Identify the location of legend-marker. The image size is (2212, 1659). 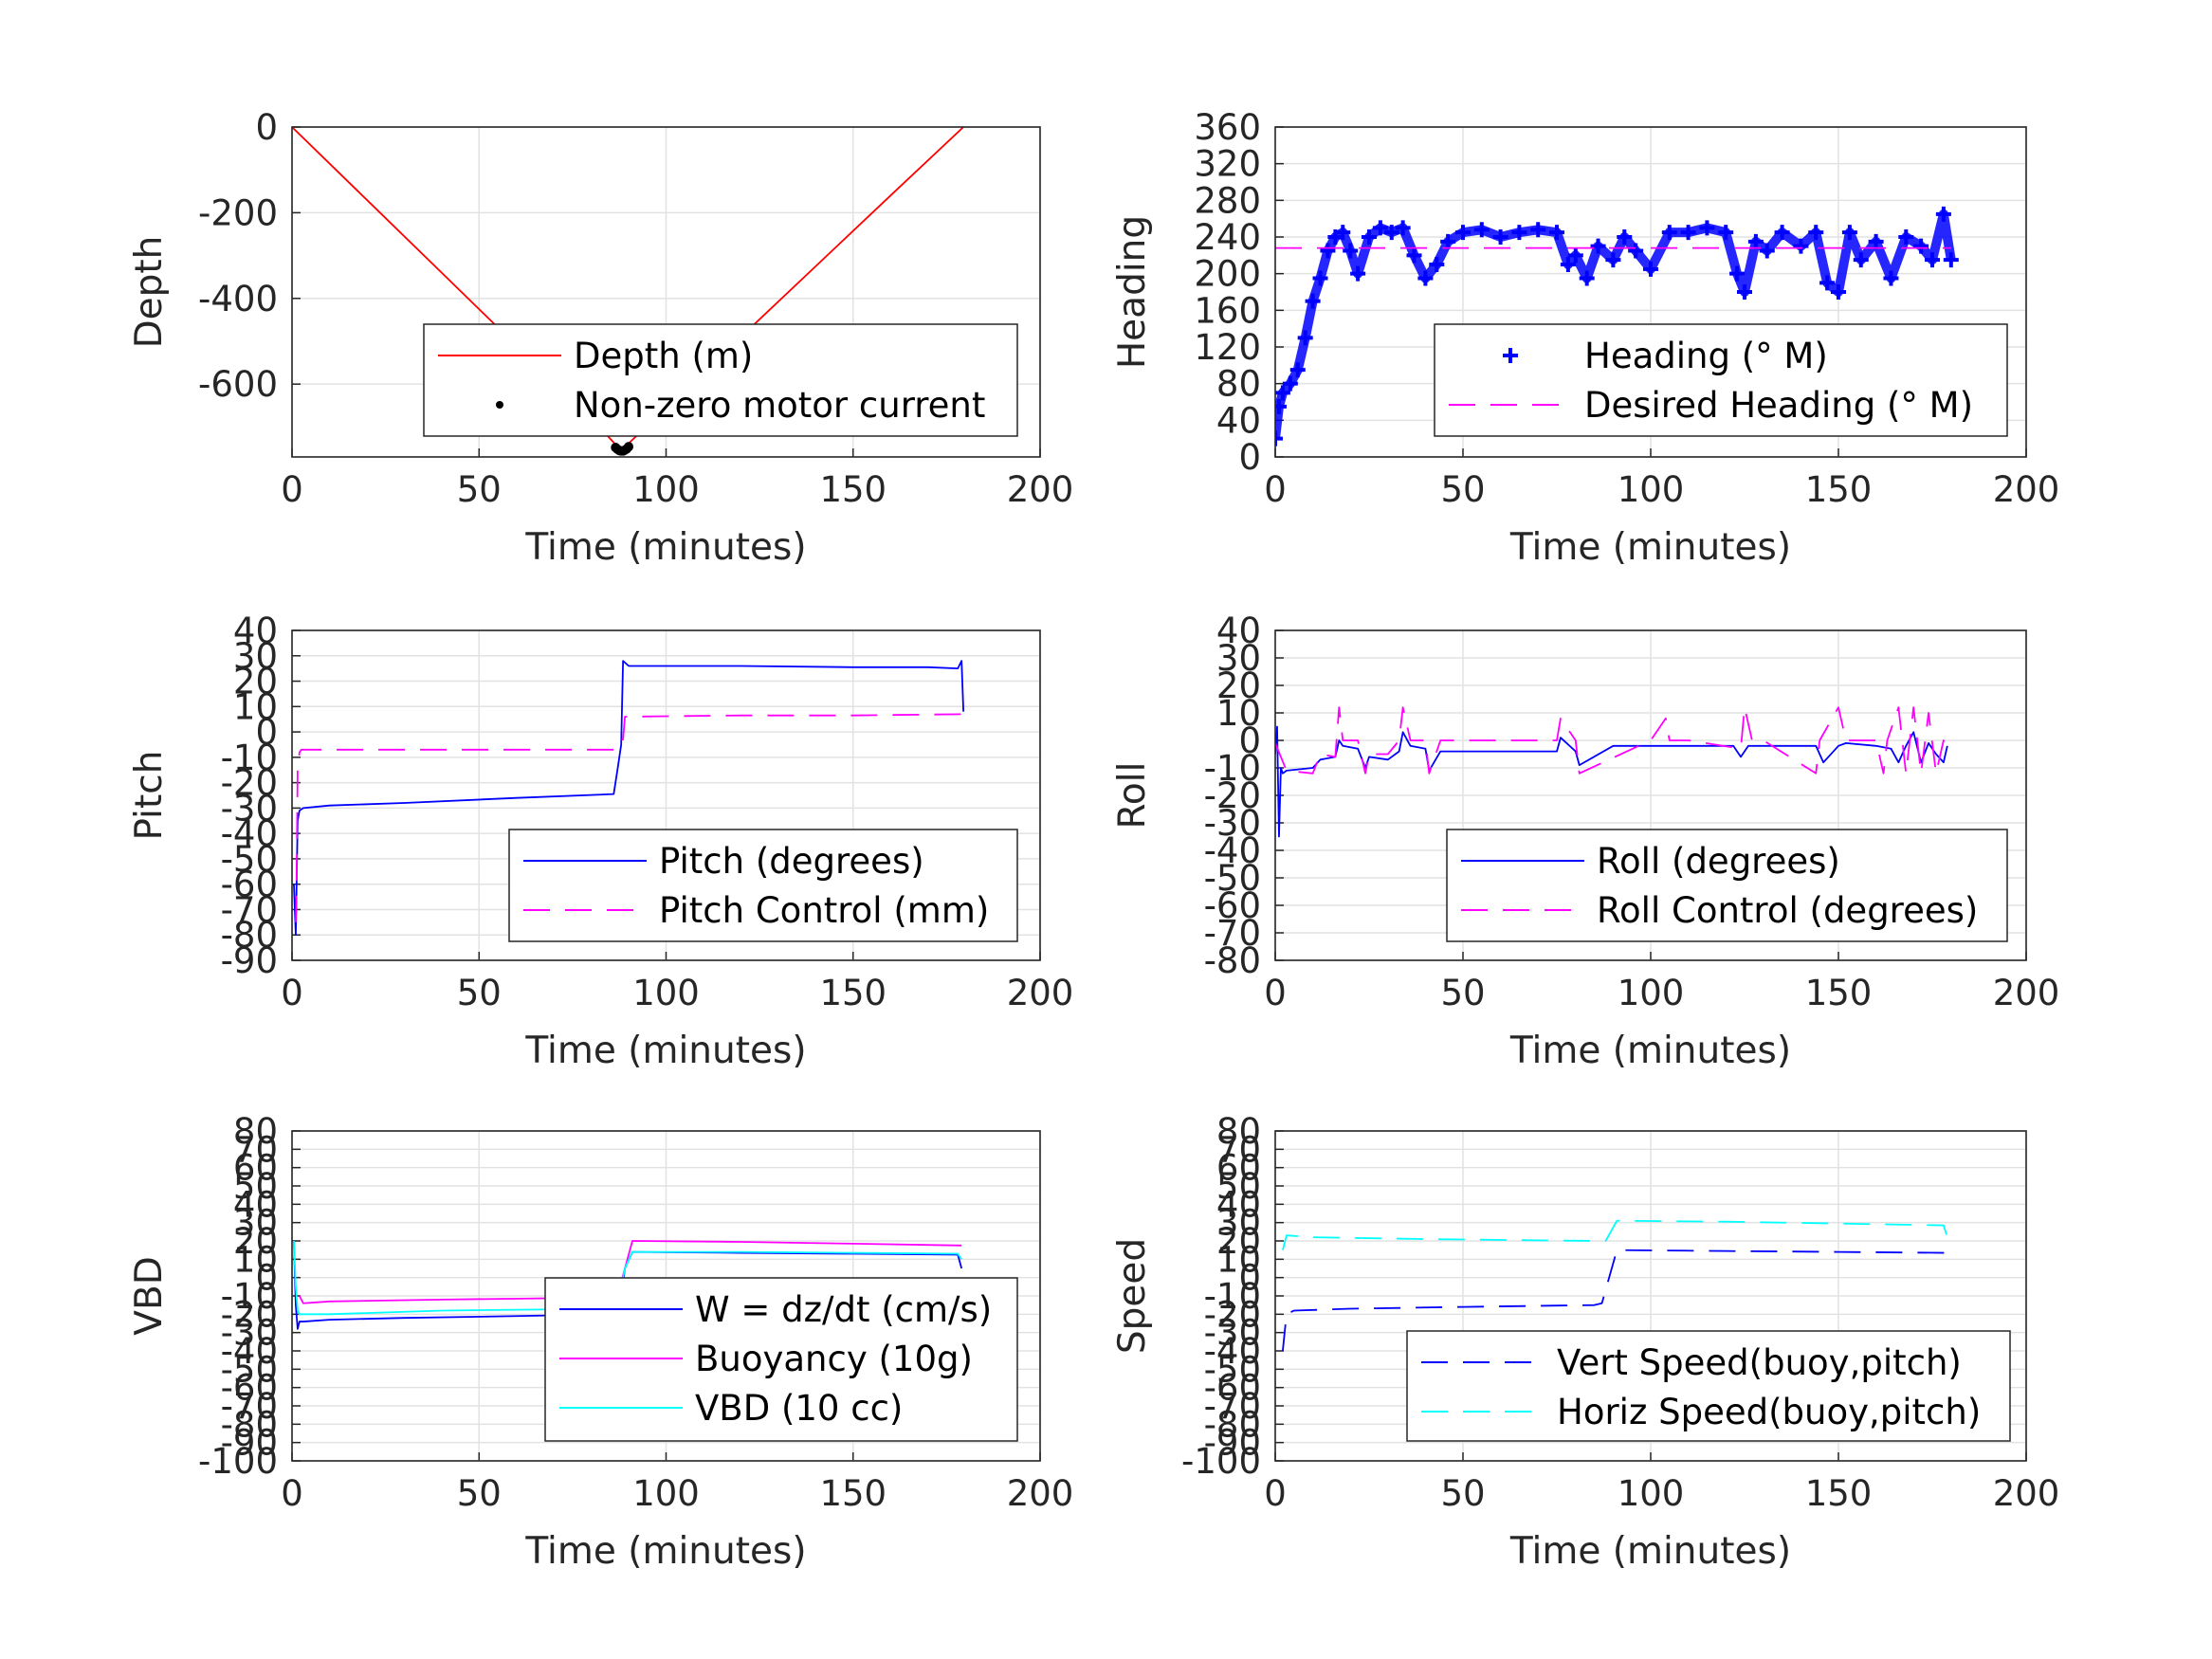
(499, 405).